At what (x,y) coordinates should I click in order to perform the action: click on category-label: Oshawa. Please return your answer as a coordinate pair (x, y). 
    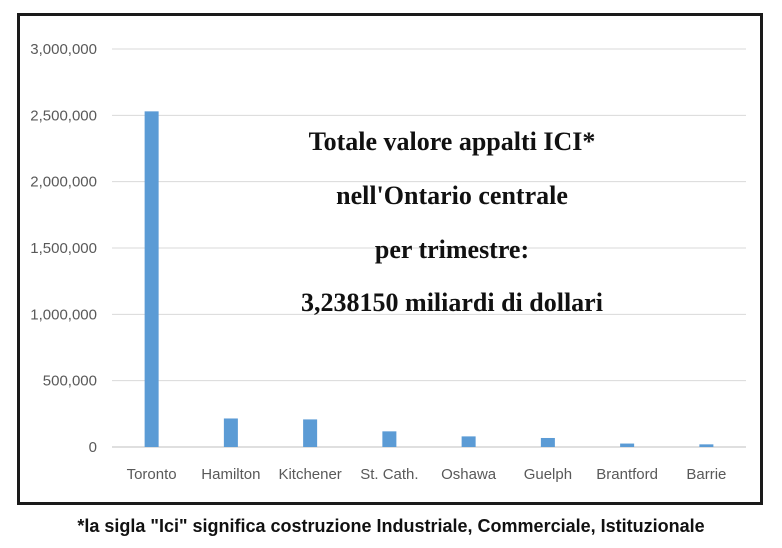
    Looking at the image, I should click on (469, 474).